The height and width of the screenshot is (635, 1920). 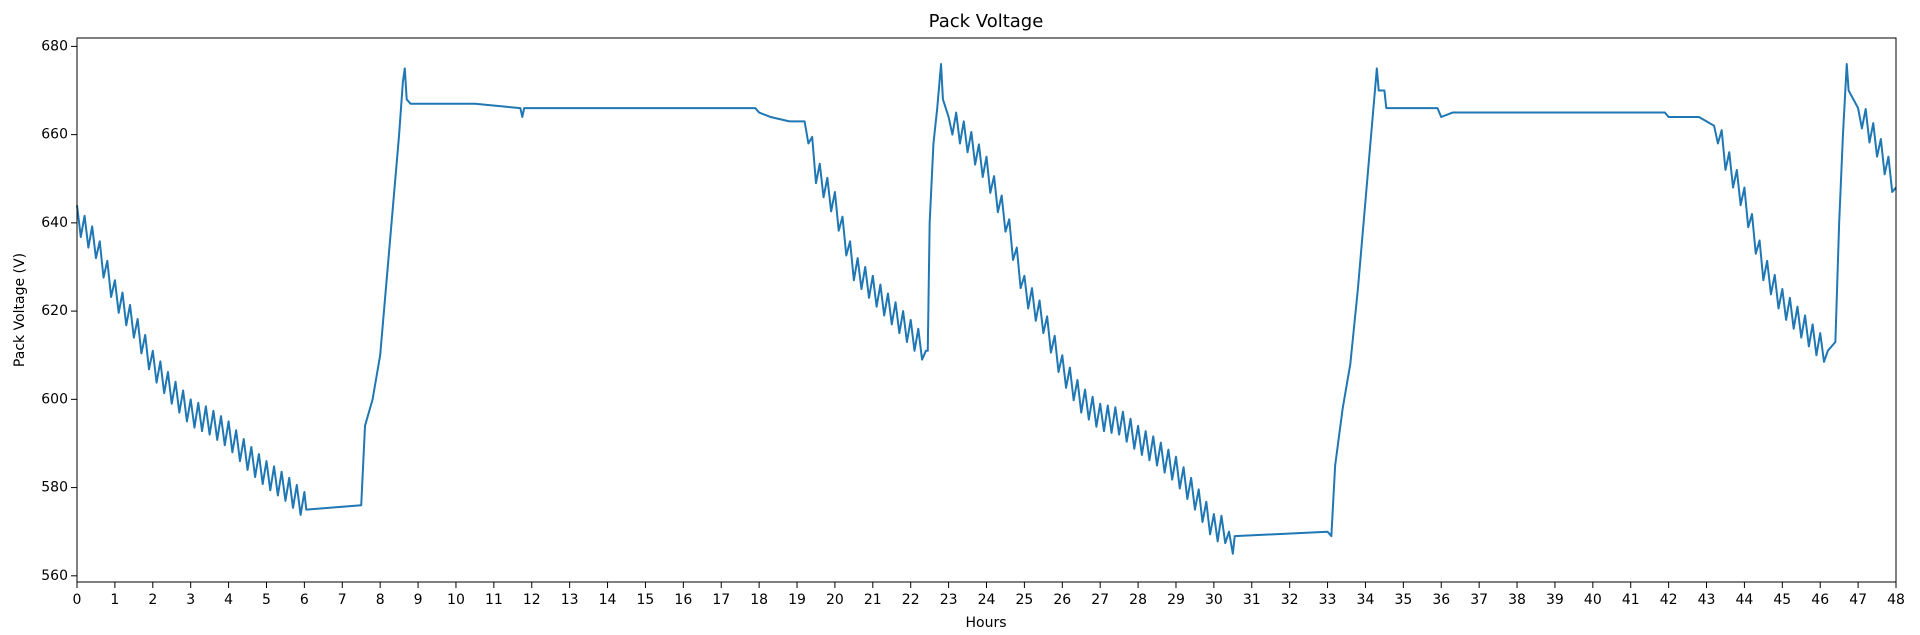 What do you see at coordinates (152, 600) in the screenshot?
I see `x-tick-label: 2` at bounding box center [152, 600].